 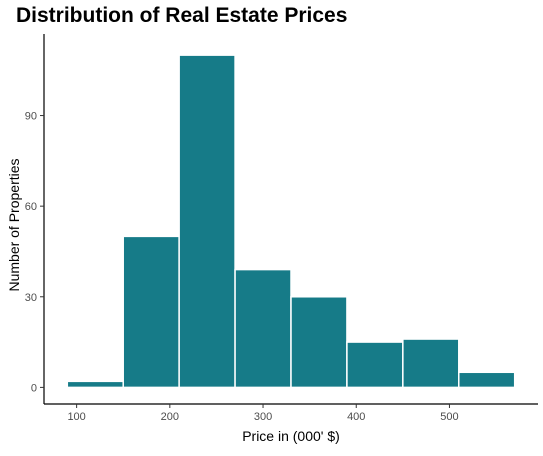 What do you see at coordinates (31, 207) in the screenshot?
I see `y-tick-label: 60` at bounding box center [31, 207].